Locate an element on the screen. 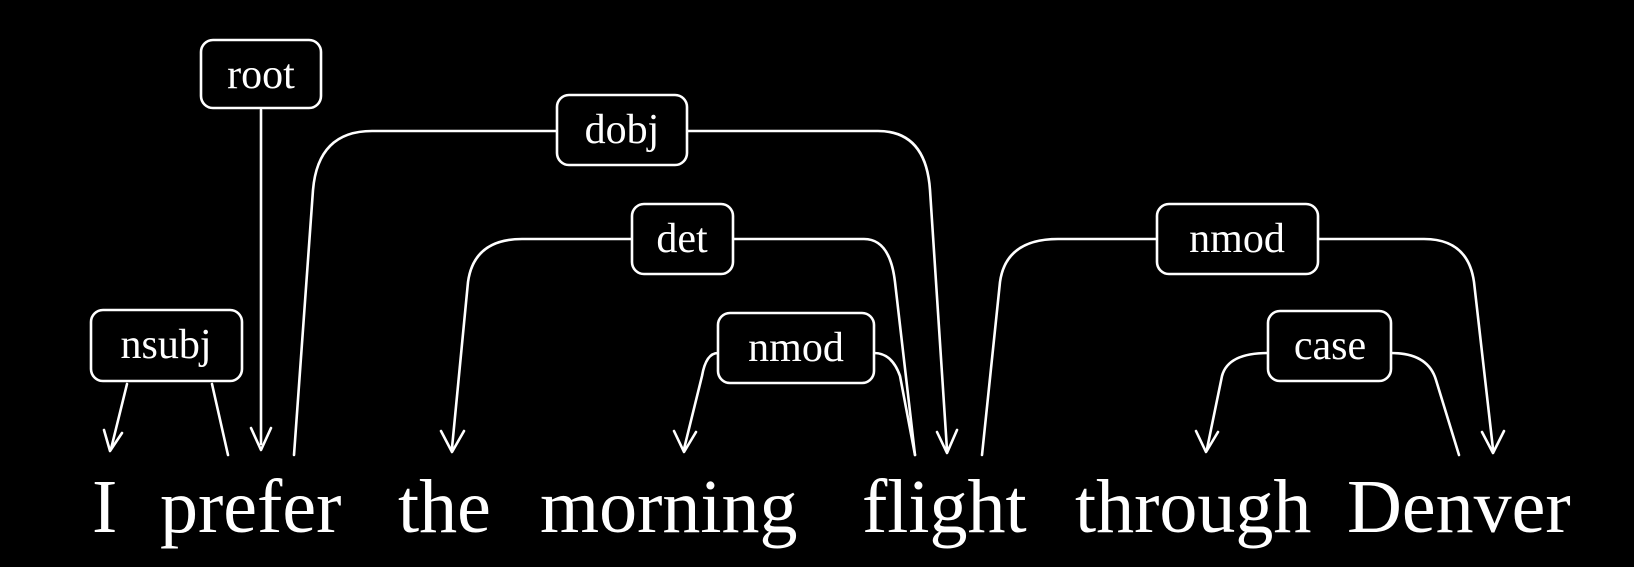 Image resolution: width=1634 pixels, height=567 pixels. word-prefer: prefer is located at coordinates (250, 507).